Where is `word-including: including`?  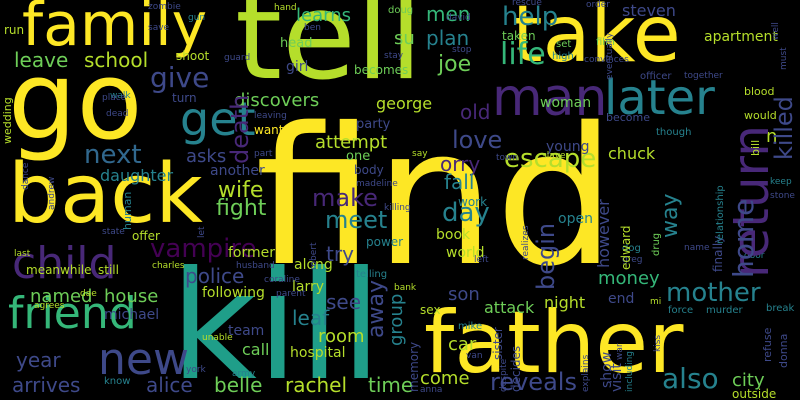 word-including: including is located at coordinates (630, 371).